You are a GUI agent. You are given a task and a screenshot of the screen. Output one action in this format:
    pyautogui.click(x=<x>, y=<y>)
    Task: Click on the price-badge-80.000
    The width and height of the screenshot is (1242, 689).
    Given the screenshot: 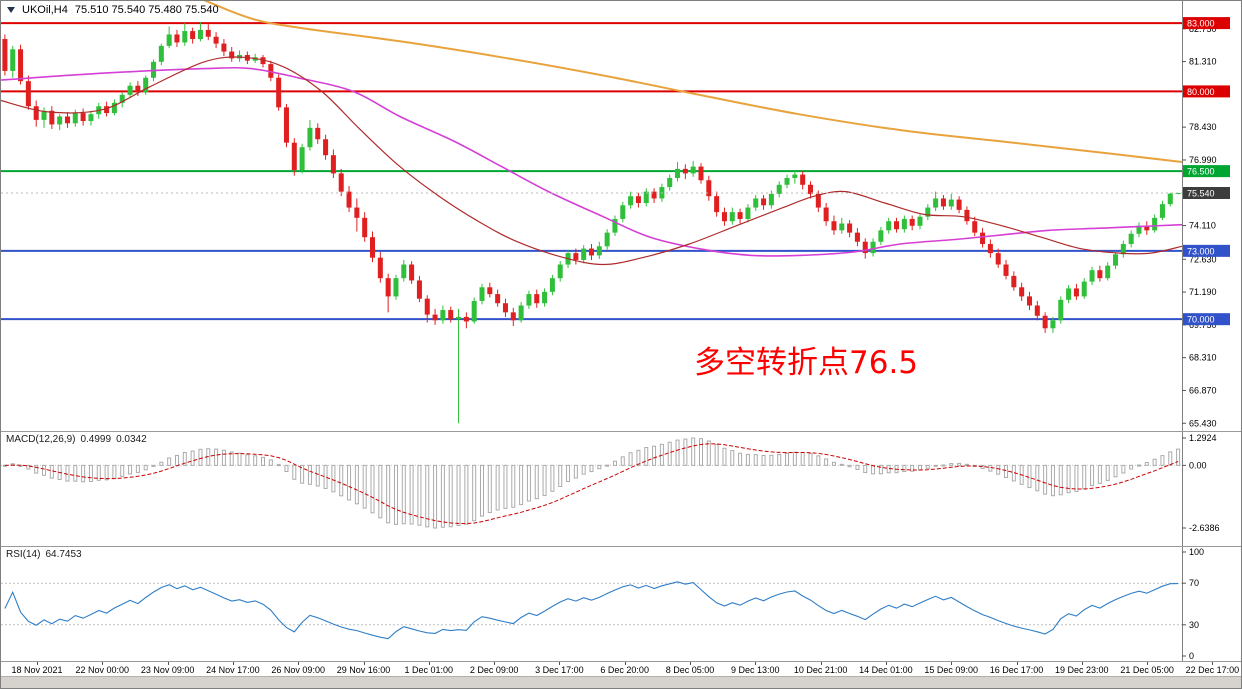 What is the action you would take?
    pyautogui.click(x=1206, y=91)
    